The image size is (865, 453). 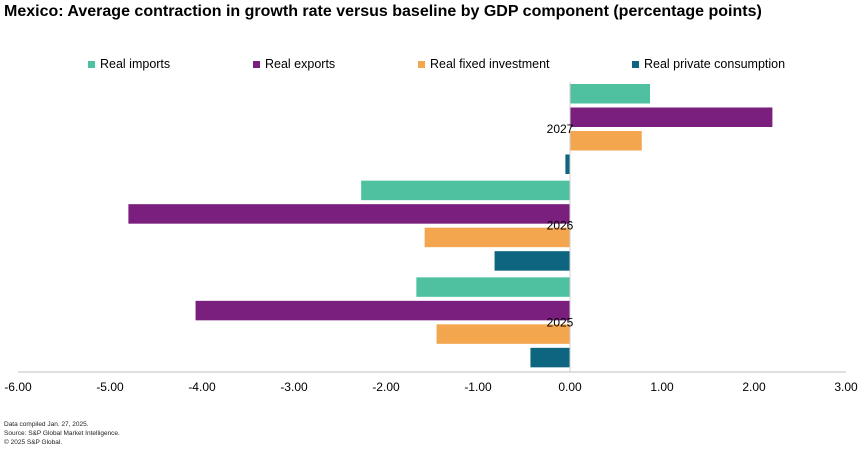 I want to click on legend-item-real-exports: Real exports, so click(x=294, y=64).